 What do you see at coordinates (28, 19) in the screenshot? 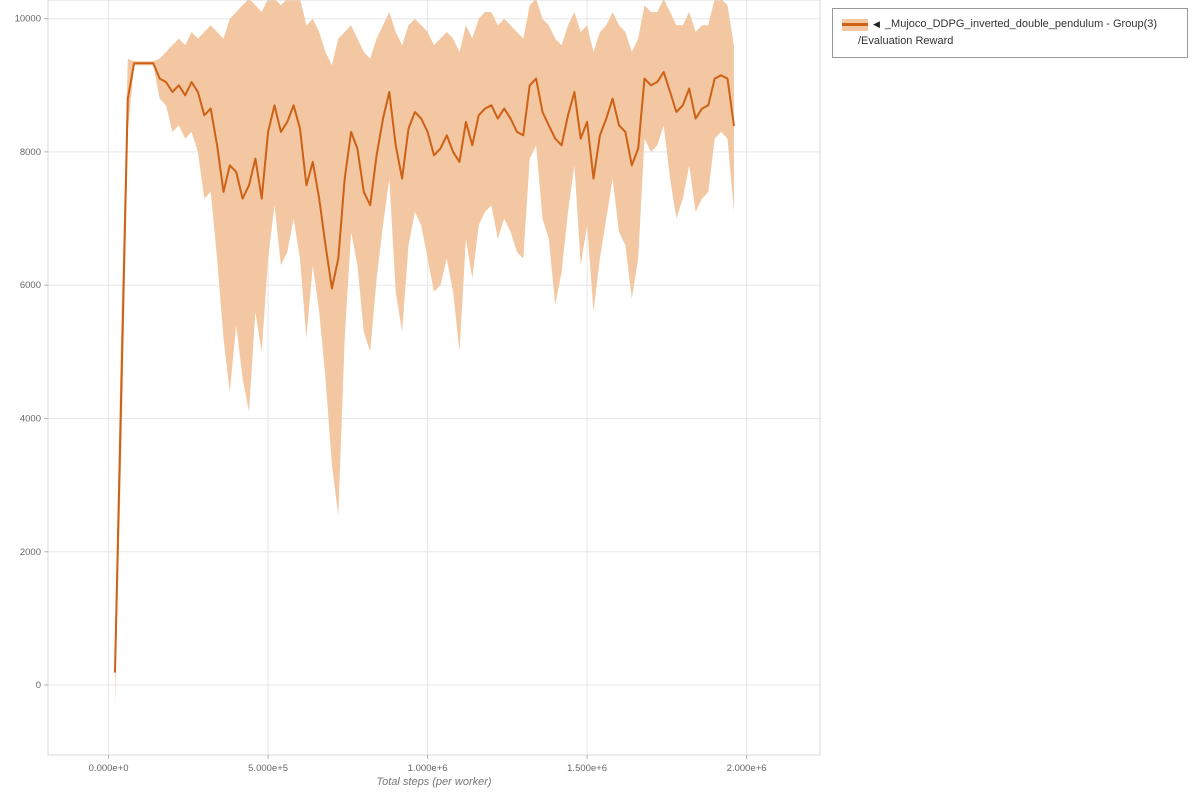
I see `y-tick-label: 10000` at bounding box center [28, 19].